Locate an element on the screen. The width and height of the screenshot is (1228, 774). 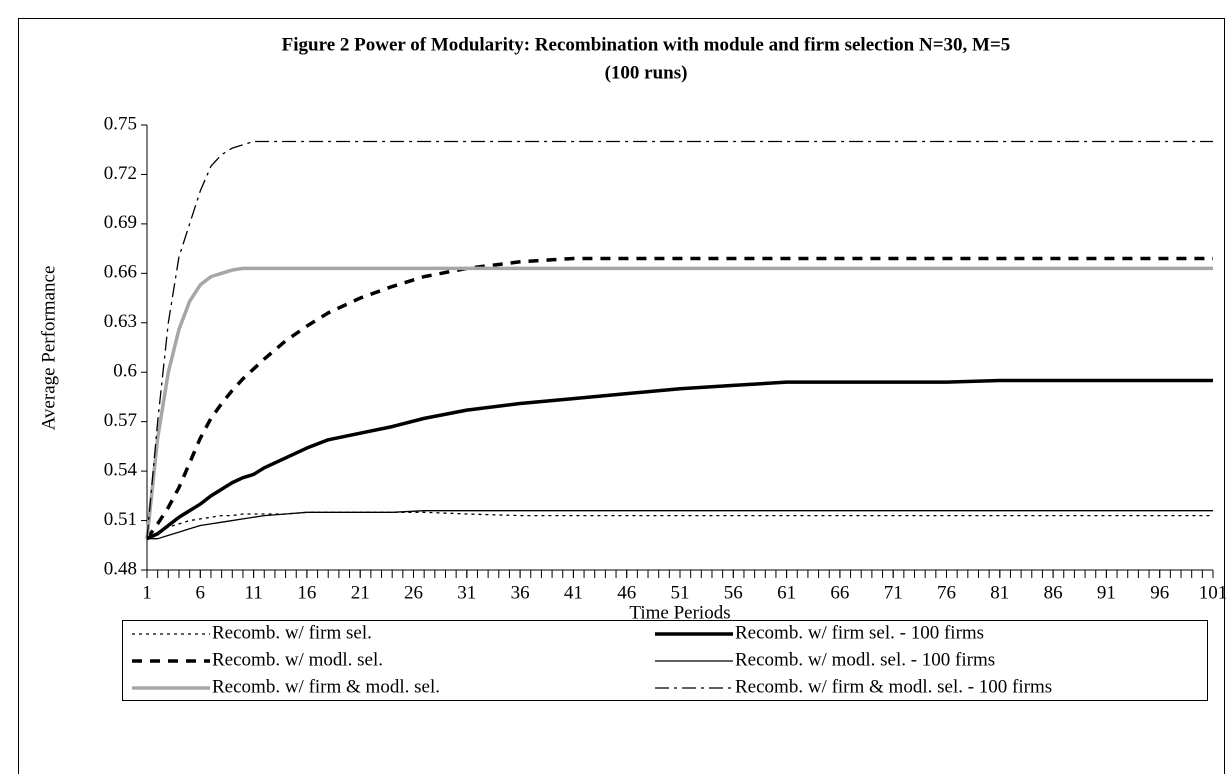
x-tick-label: 16 is located at coordinates (306, 592).